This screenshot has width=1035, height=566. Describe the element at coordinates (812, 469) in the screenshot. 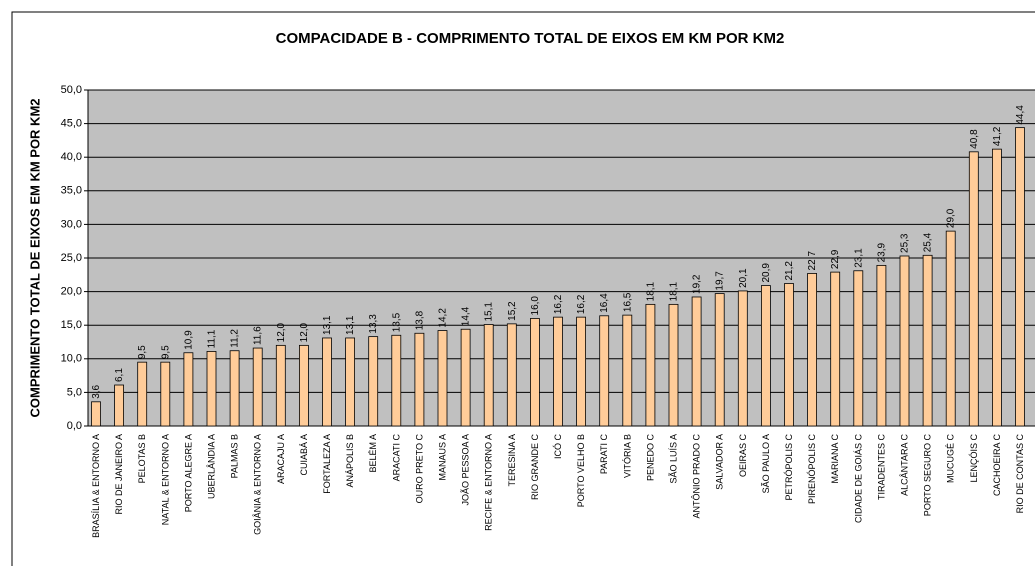

I see `x-tick-label: PIRENÓPOLIS C` at that location.